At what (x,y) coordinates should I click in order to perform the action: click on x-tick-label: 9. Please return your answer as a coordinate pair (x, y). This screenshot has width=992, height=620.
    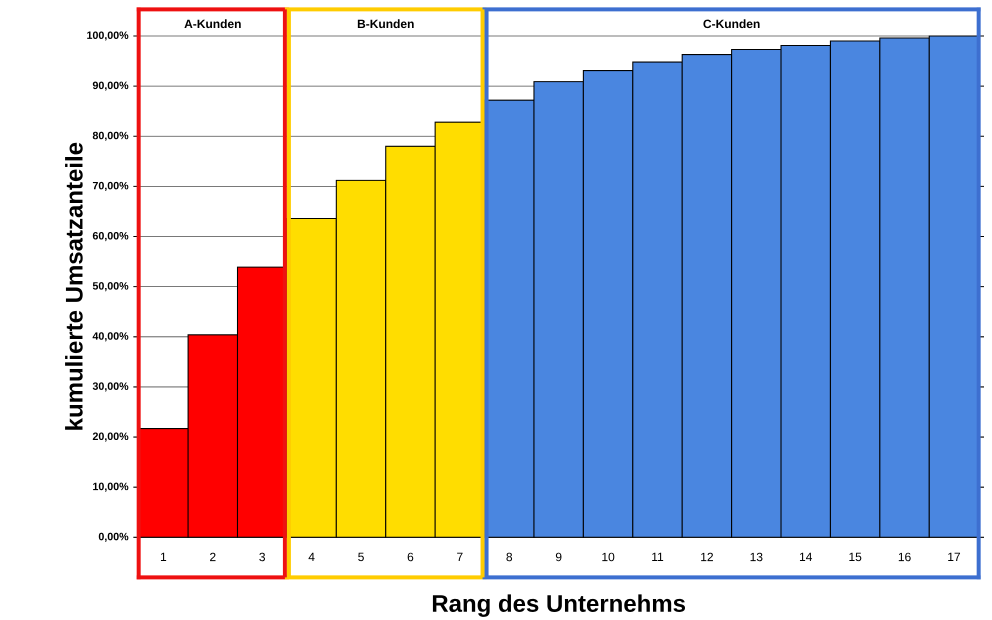
    Looking at the image, I should click on (559, 557).